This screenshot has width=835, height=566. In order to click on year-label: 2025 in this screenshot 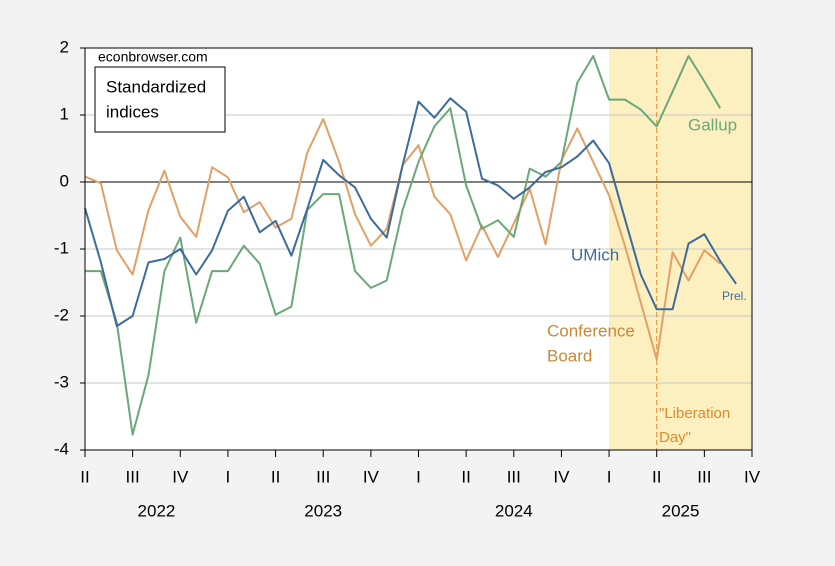, I will do `click(681, 510)`.